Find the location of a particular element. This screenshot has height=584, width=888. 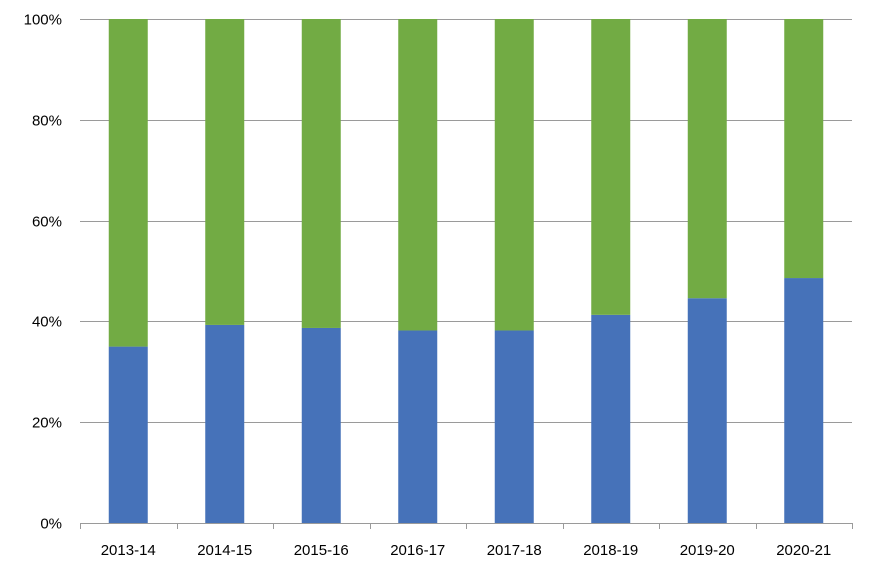

x-tick-label: 2016-17 is located at coordinates (417, 550).